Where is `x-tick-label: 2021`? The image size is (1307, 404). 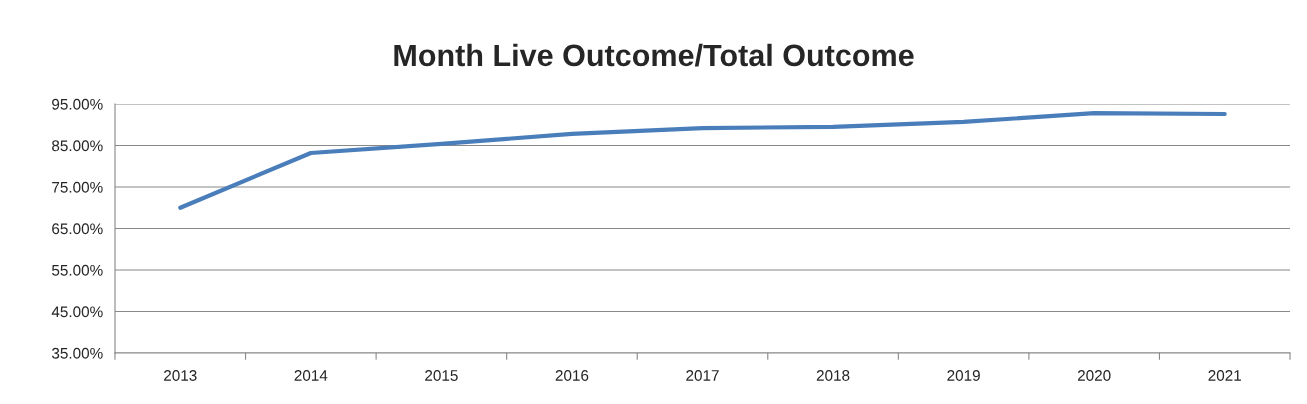 x-tick-label: 2021 is located at coordinates (1224, 375).